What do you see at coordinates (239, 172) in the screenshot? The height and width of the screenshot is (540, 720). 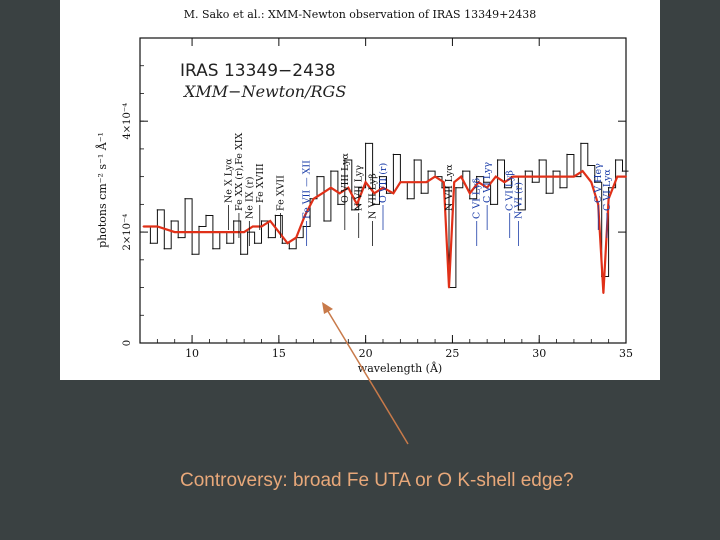 I see `annotation-label: Fe XX (r),Fe XIX` at bounding box center [239, 172].